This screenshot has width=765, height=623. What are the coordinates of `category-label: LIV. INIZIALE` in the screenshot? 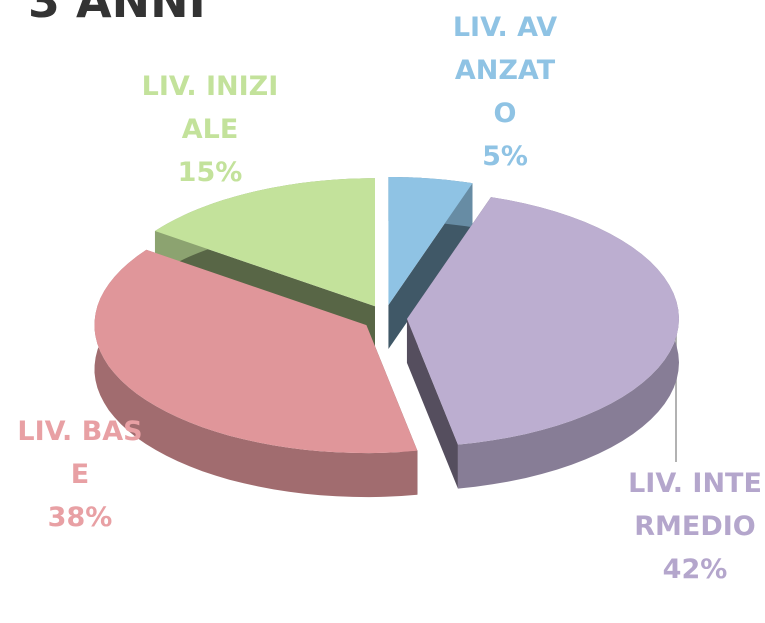 It's located at (210, 108).